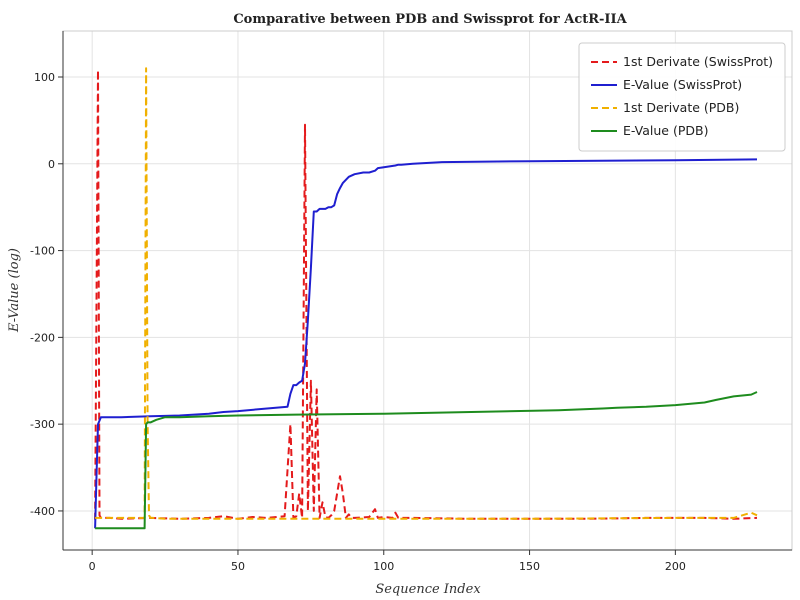 The height and width of the screenshot is (600, 800). What do you see at coordinates (47, 290) in the screenshot?
I see `y-axis: 100 0 -100 -200 -300 -400` at bounding box center [47, 290].